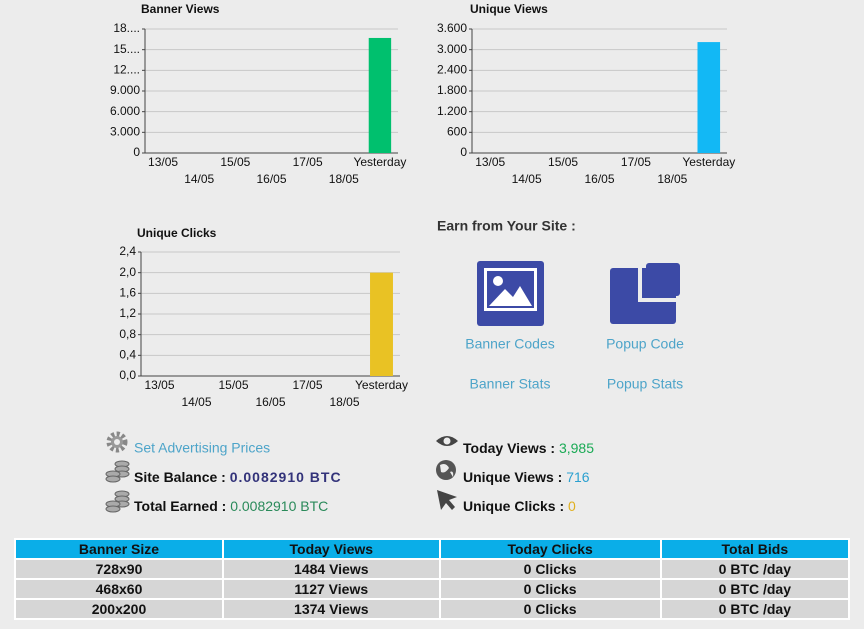  What do you see at coordinates (331, 549) in the screenshot?
I see `header-cell: Today Views` at bounding box center [331, 549].